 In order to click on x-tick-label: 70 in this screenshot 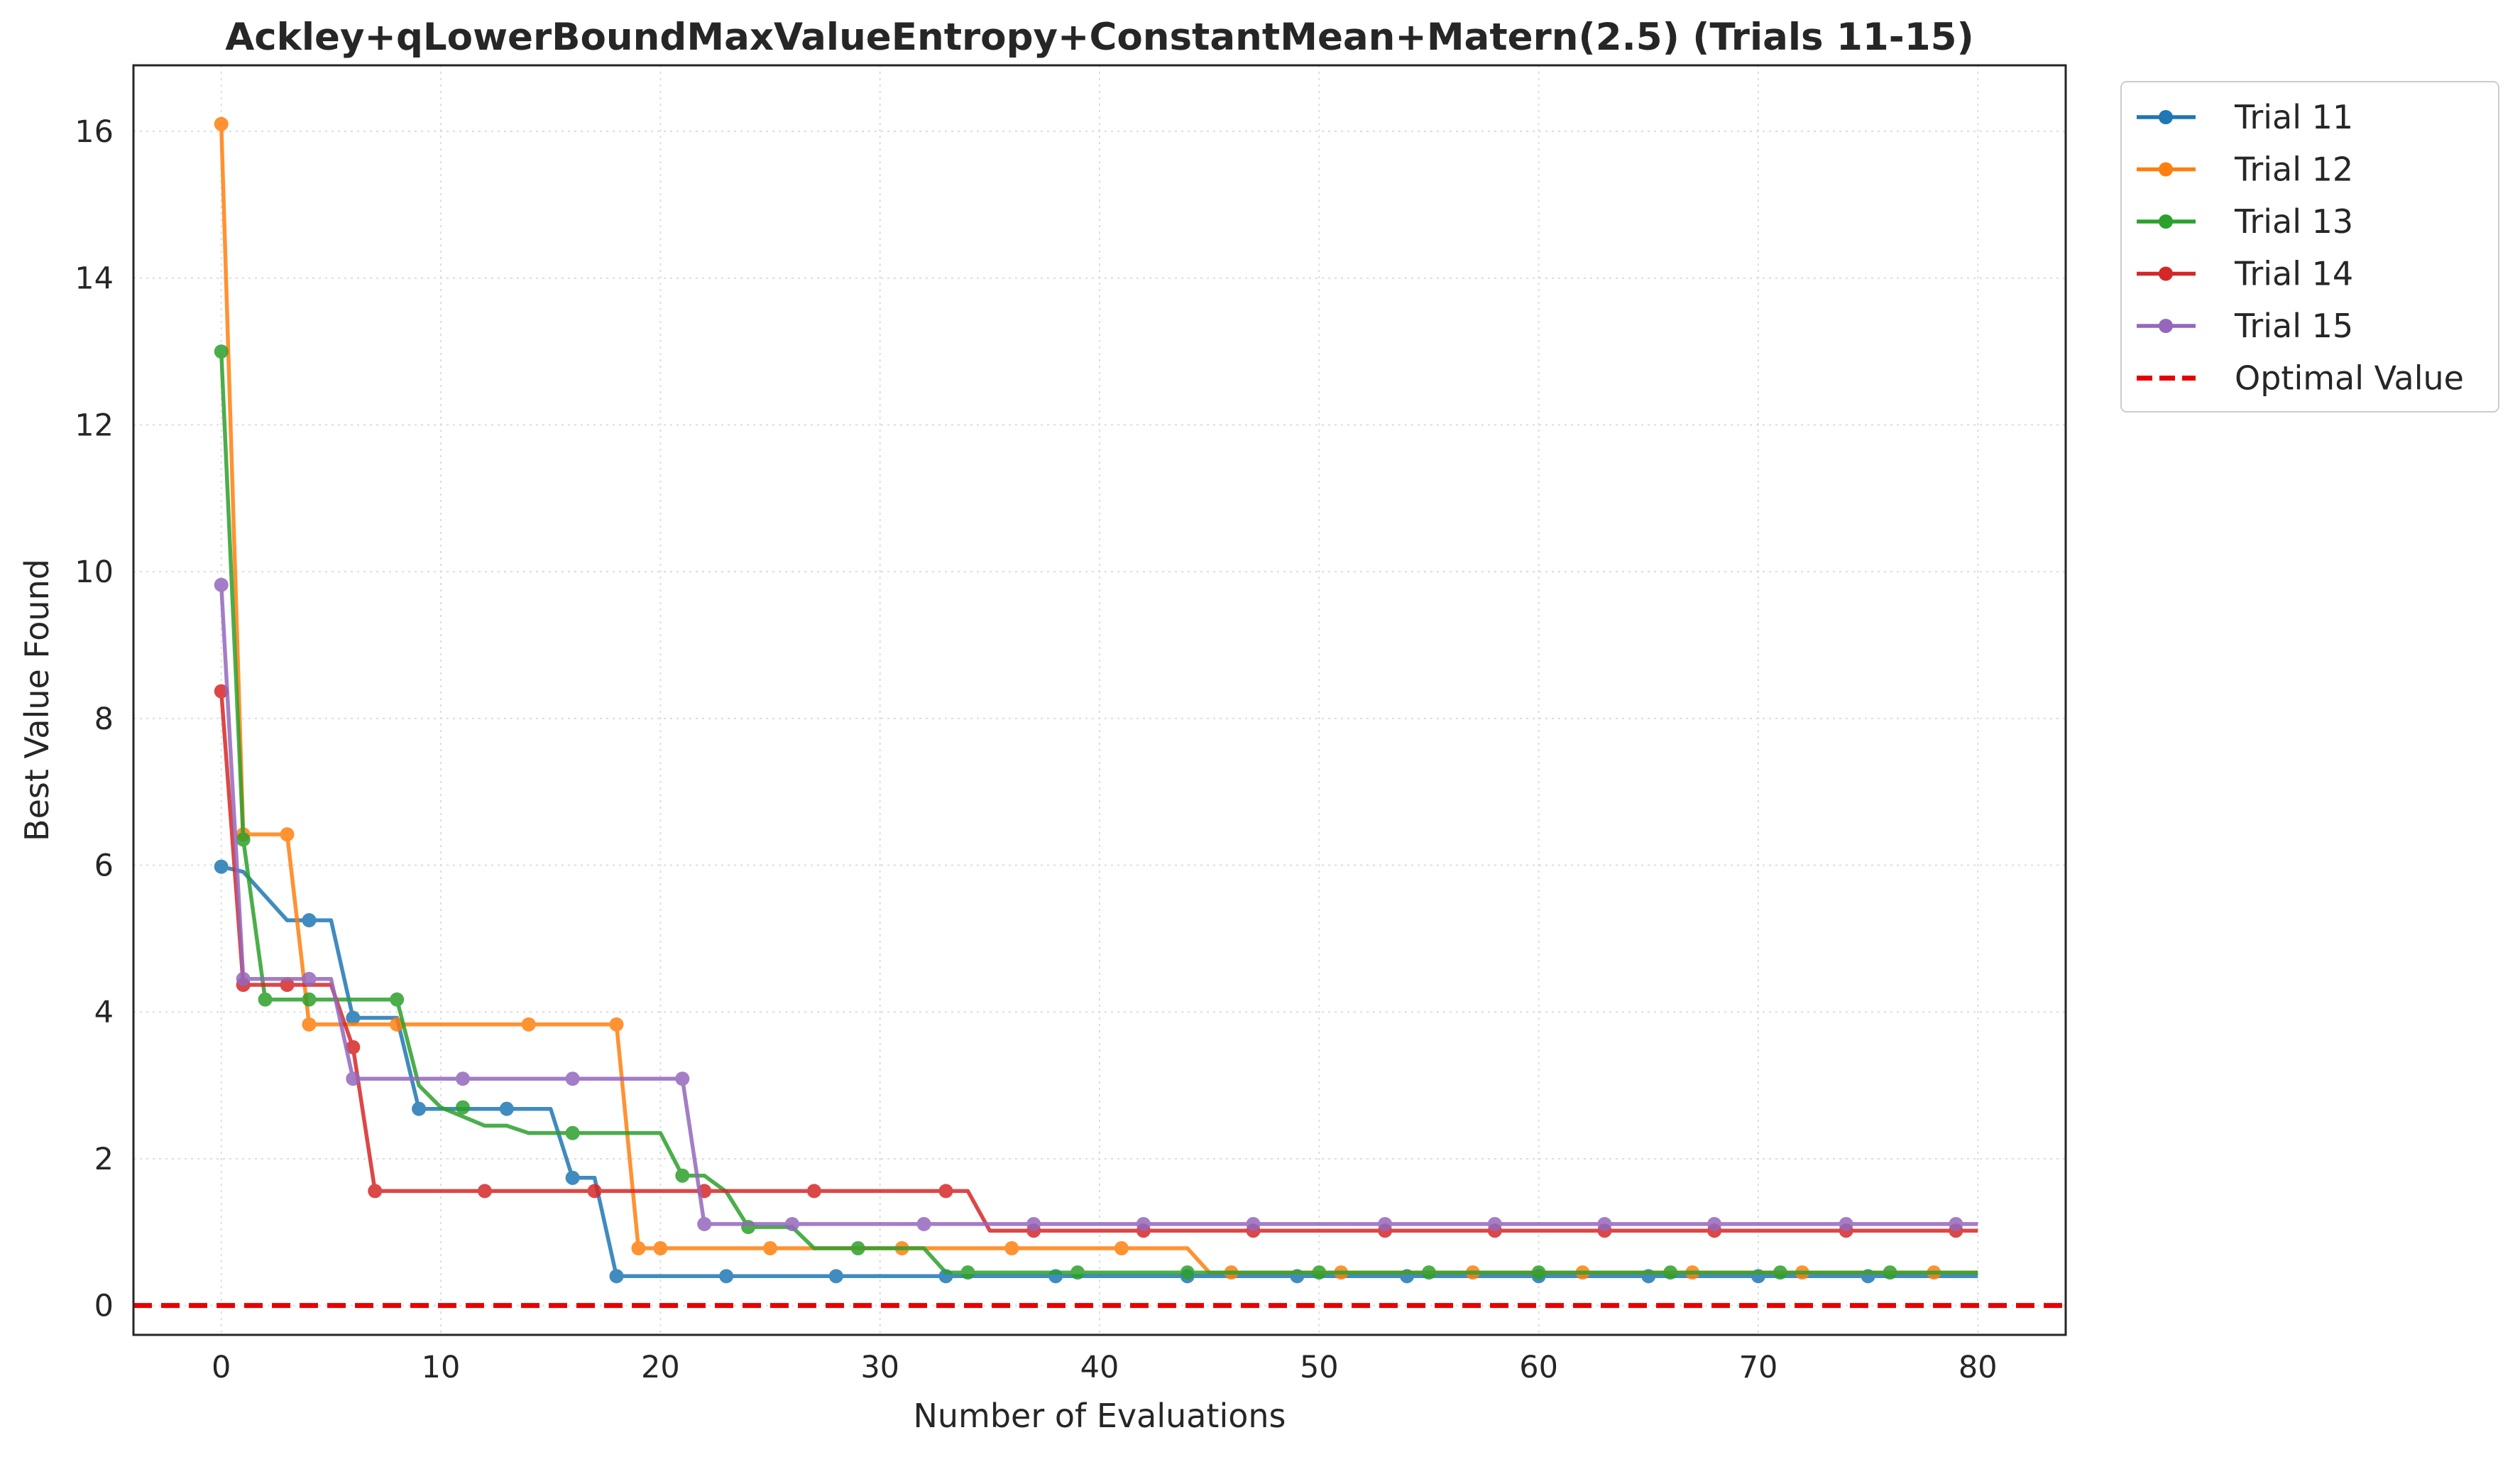, I will do `click(1758, 1367)`.